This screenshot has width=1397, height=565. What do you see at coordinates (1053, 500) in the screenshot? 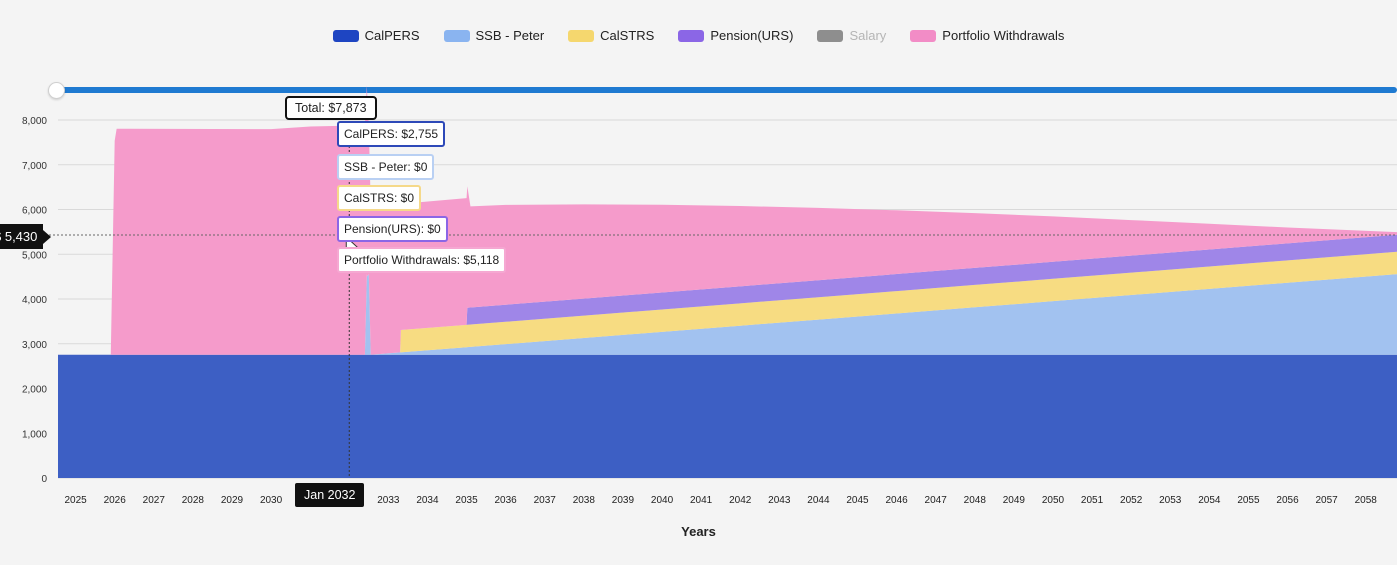
I see `x-tick-label: 2050` at bounding box center [1053, 500].